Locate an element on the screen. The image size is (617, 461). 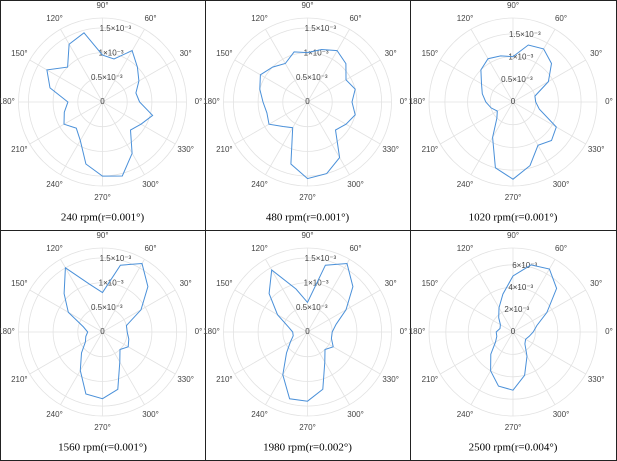
chart-title: 1560 rpm(r=0.001°) is located at coordinates (102, 448).